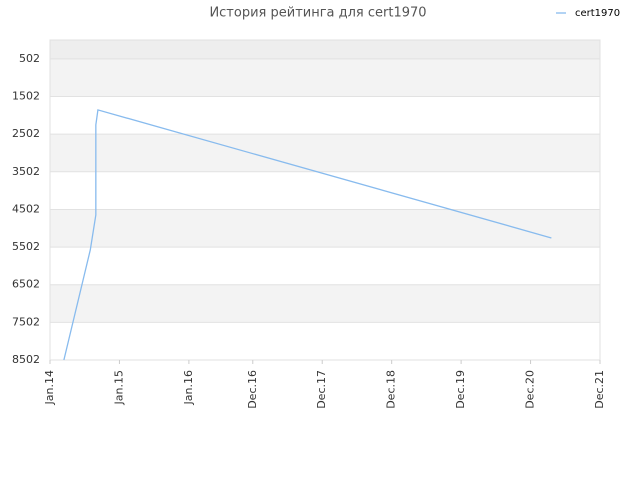 This screenshot has height=480, width=640. What do you see at coordinates (460, 389) in the screenshot?
I see `x-tick-label: Dec.19` at bounding box center [460, 389].